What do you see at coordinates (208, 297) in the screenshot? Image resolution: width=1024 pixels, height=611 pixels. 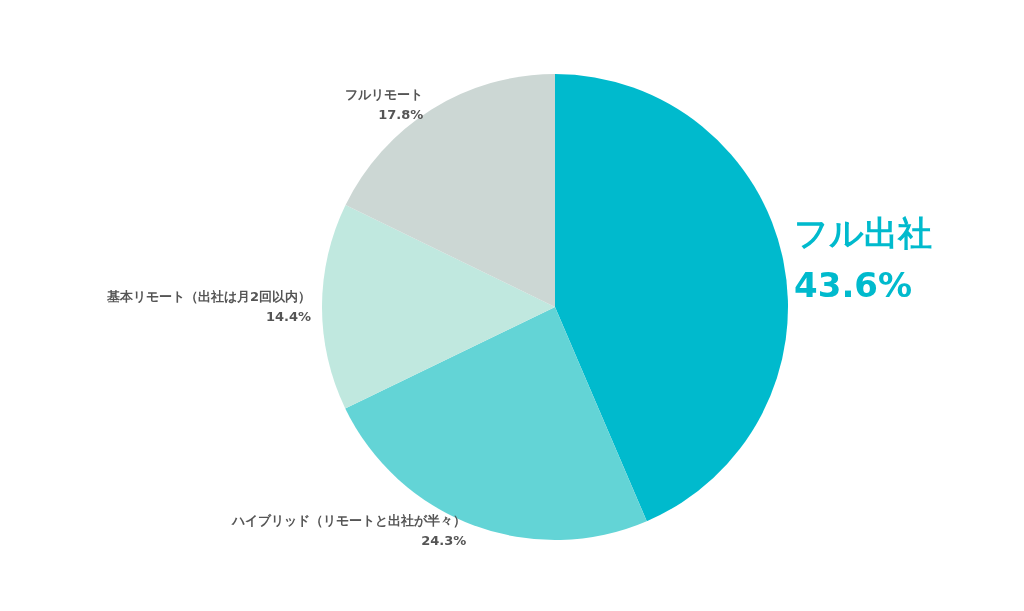 I see `slice-label: 基本リモート（出社は月2回以内）` at bounding box center [208, 297].